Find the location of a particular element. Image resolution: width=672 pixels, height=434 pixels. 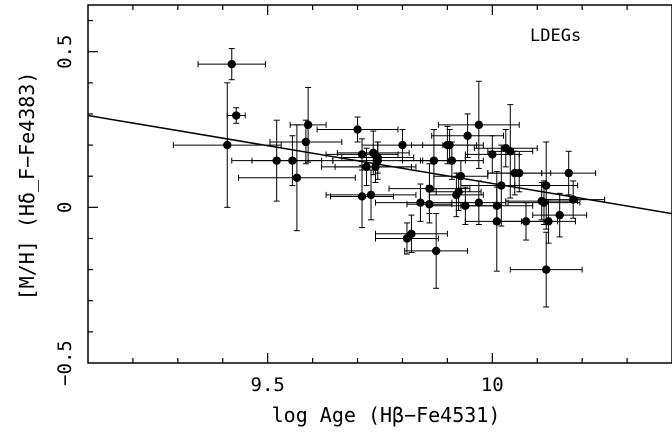

y-tick-label: 0.5 is located at coordinates (65, 52).